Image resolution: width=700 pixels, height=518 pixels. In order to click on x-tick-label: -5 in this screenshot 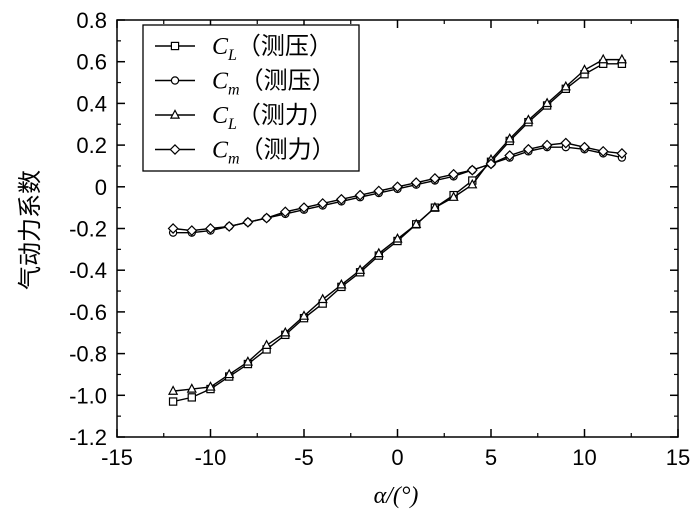, I will do `click(304, 457)`.